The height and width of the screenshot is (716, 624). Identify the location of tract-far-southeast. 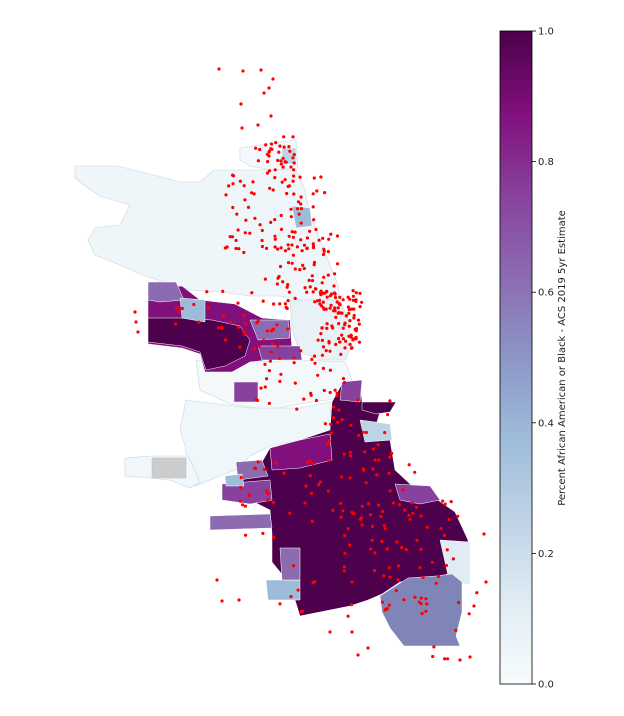
(421, 610).